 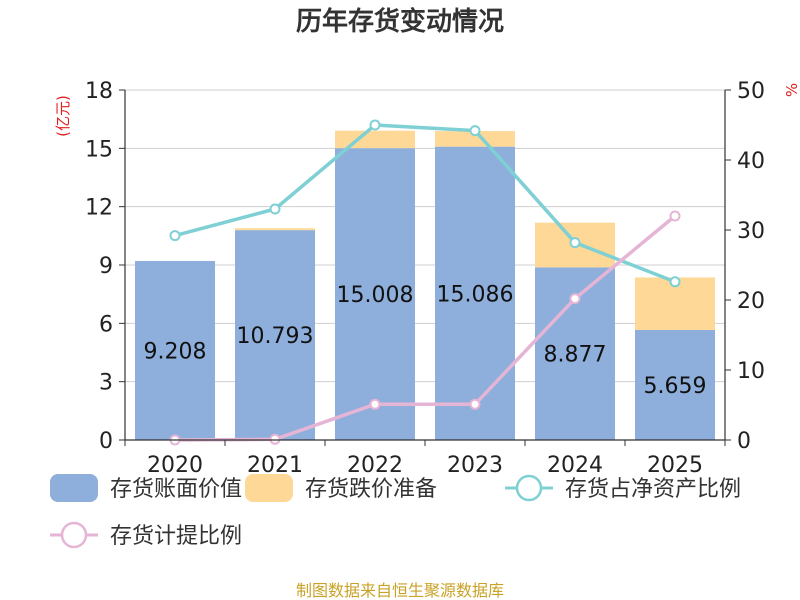 I want to click on x-tick-label: 2024, so click(x=575, y=465).